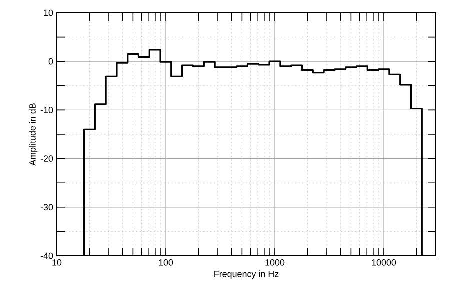 The image size is (450, 304). What do you see at coordinates (47, 207) in the screenshot?
I see `y-tick-label: -30` at bounding box center [47, 207].